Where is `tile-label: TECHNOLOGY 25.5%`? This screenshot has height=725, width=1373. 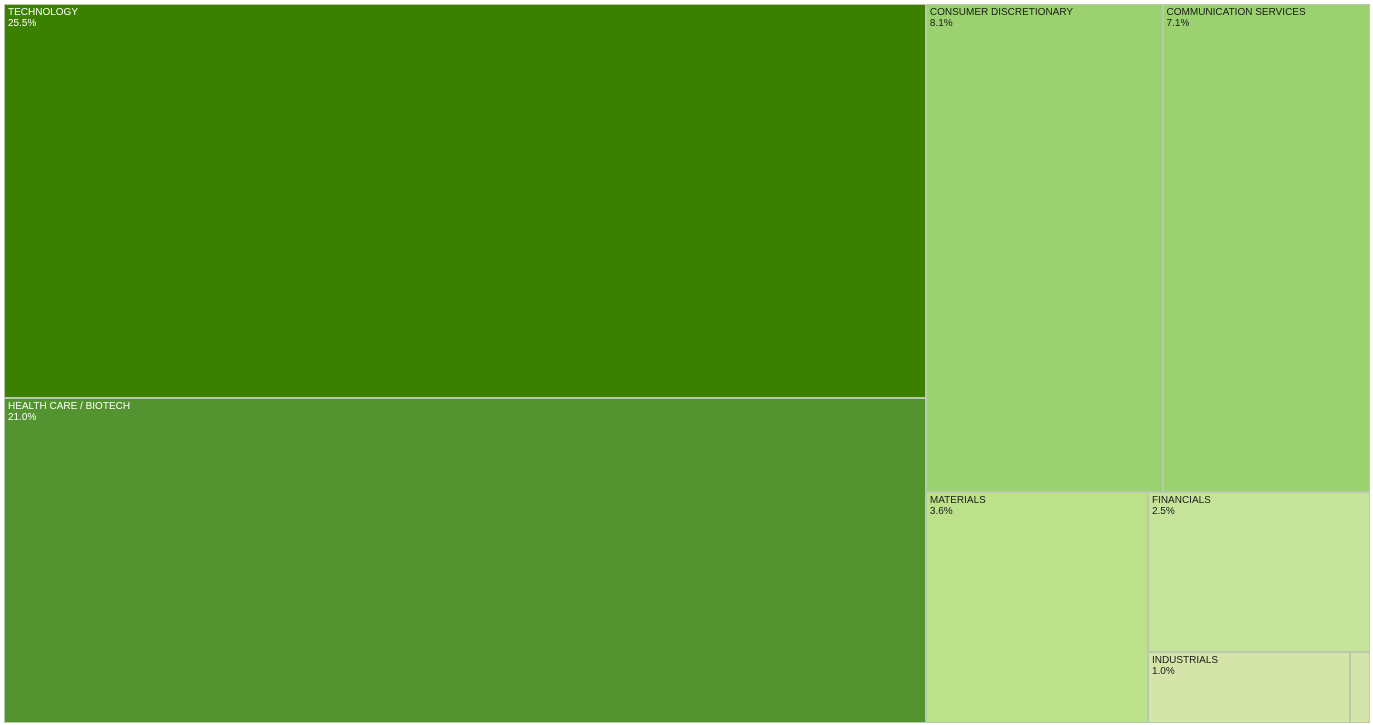
tile-label: TECHNOLOGY 25.5% is located at coordinates (43, 18).